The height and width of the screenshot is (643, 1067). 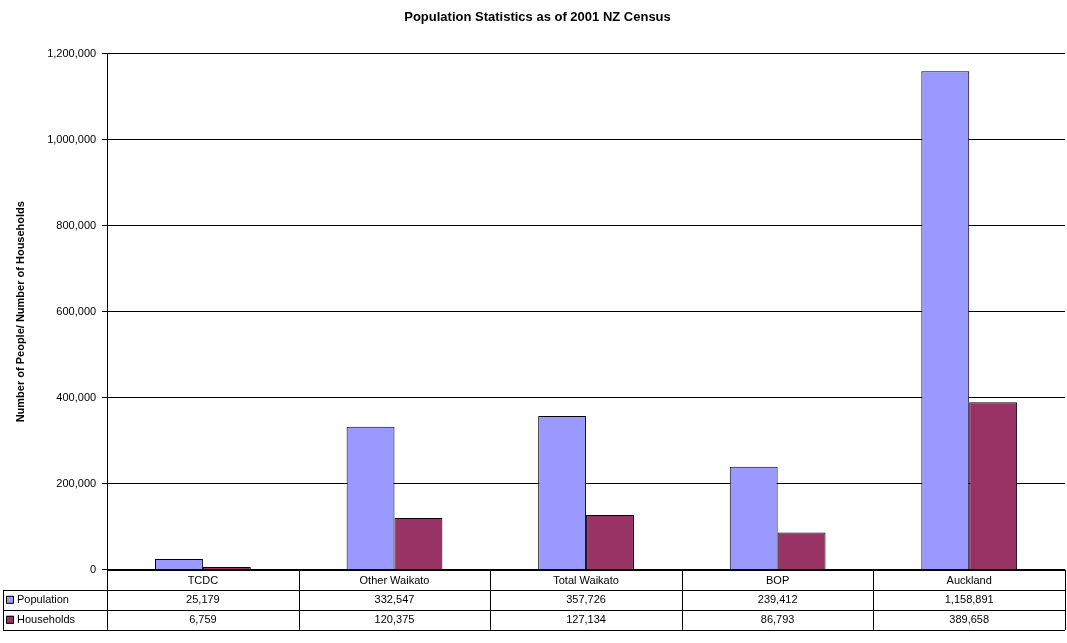 What do you see at coordinates (969, 598) in the screenshot?
I see `data-label: 1,158,891` at bounding box center [969, 598].